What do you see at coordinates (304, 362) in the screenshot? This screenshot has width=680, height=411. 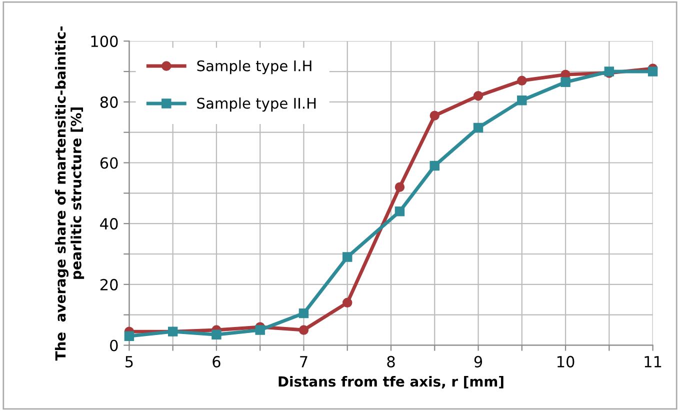 I see `x-tick-label: 7` at bounding box center [304, 362].